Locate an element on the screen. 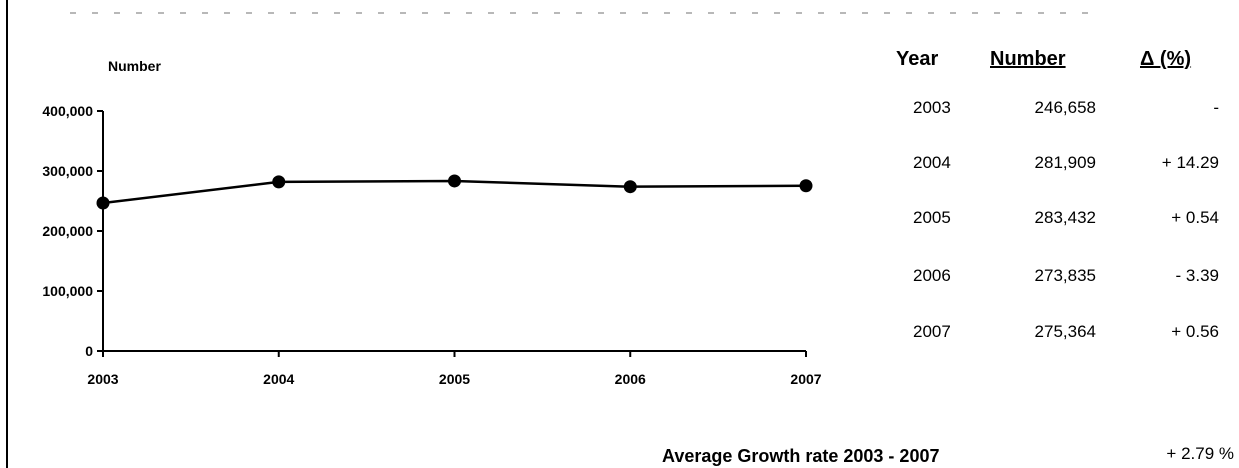 This screenshot has width=1239, height=468. x-tick-label: 2004 is located at coordinates (278, 379).